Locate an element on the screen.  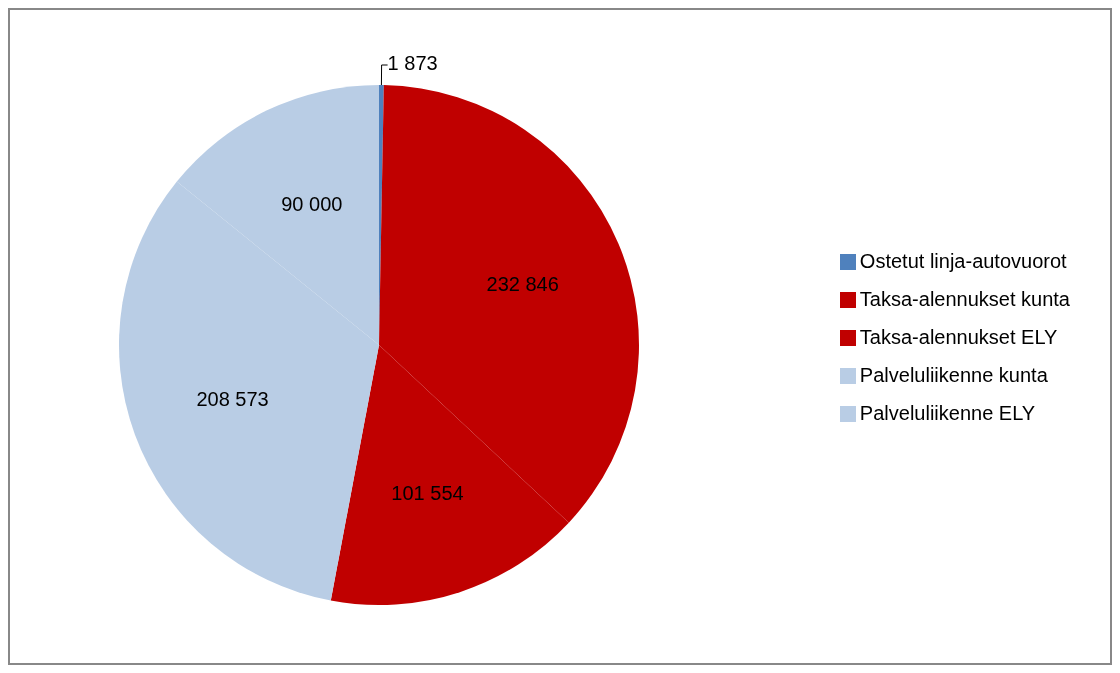
legend-label: Taksa-alennukset kunta is located at coordinates (964, 298).